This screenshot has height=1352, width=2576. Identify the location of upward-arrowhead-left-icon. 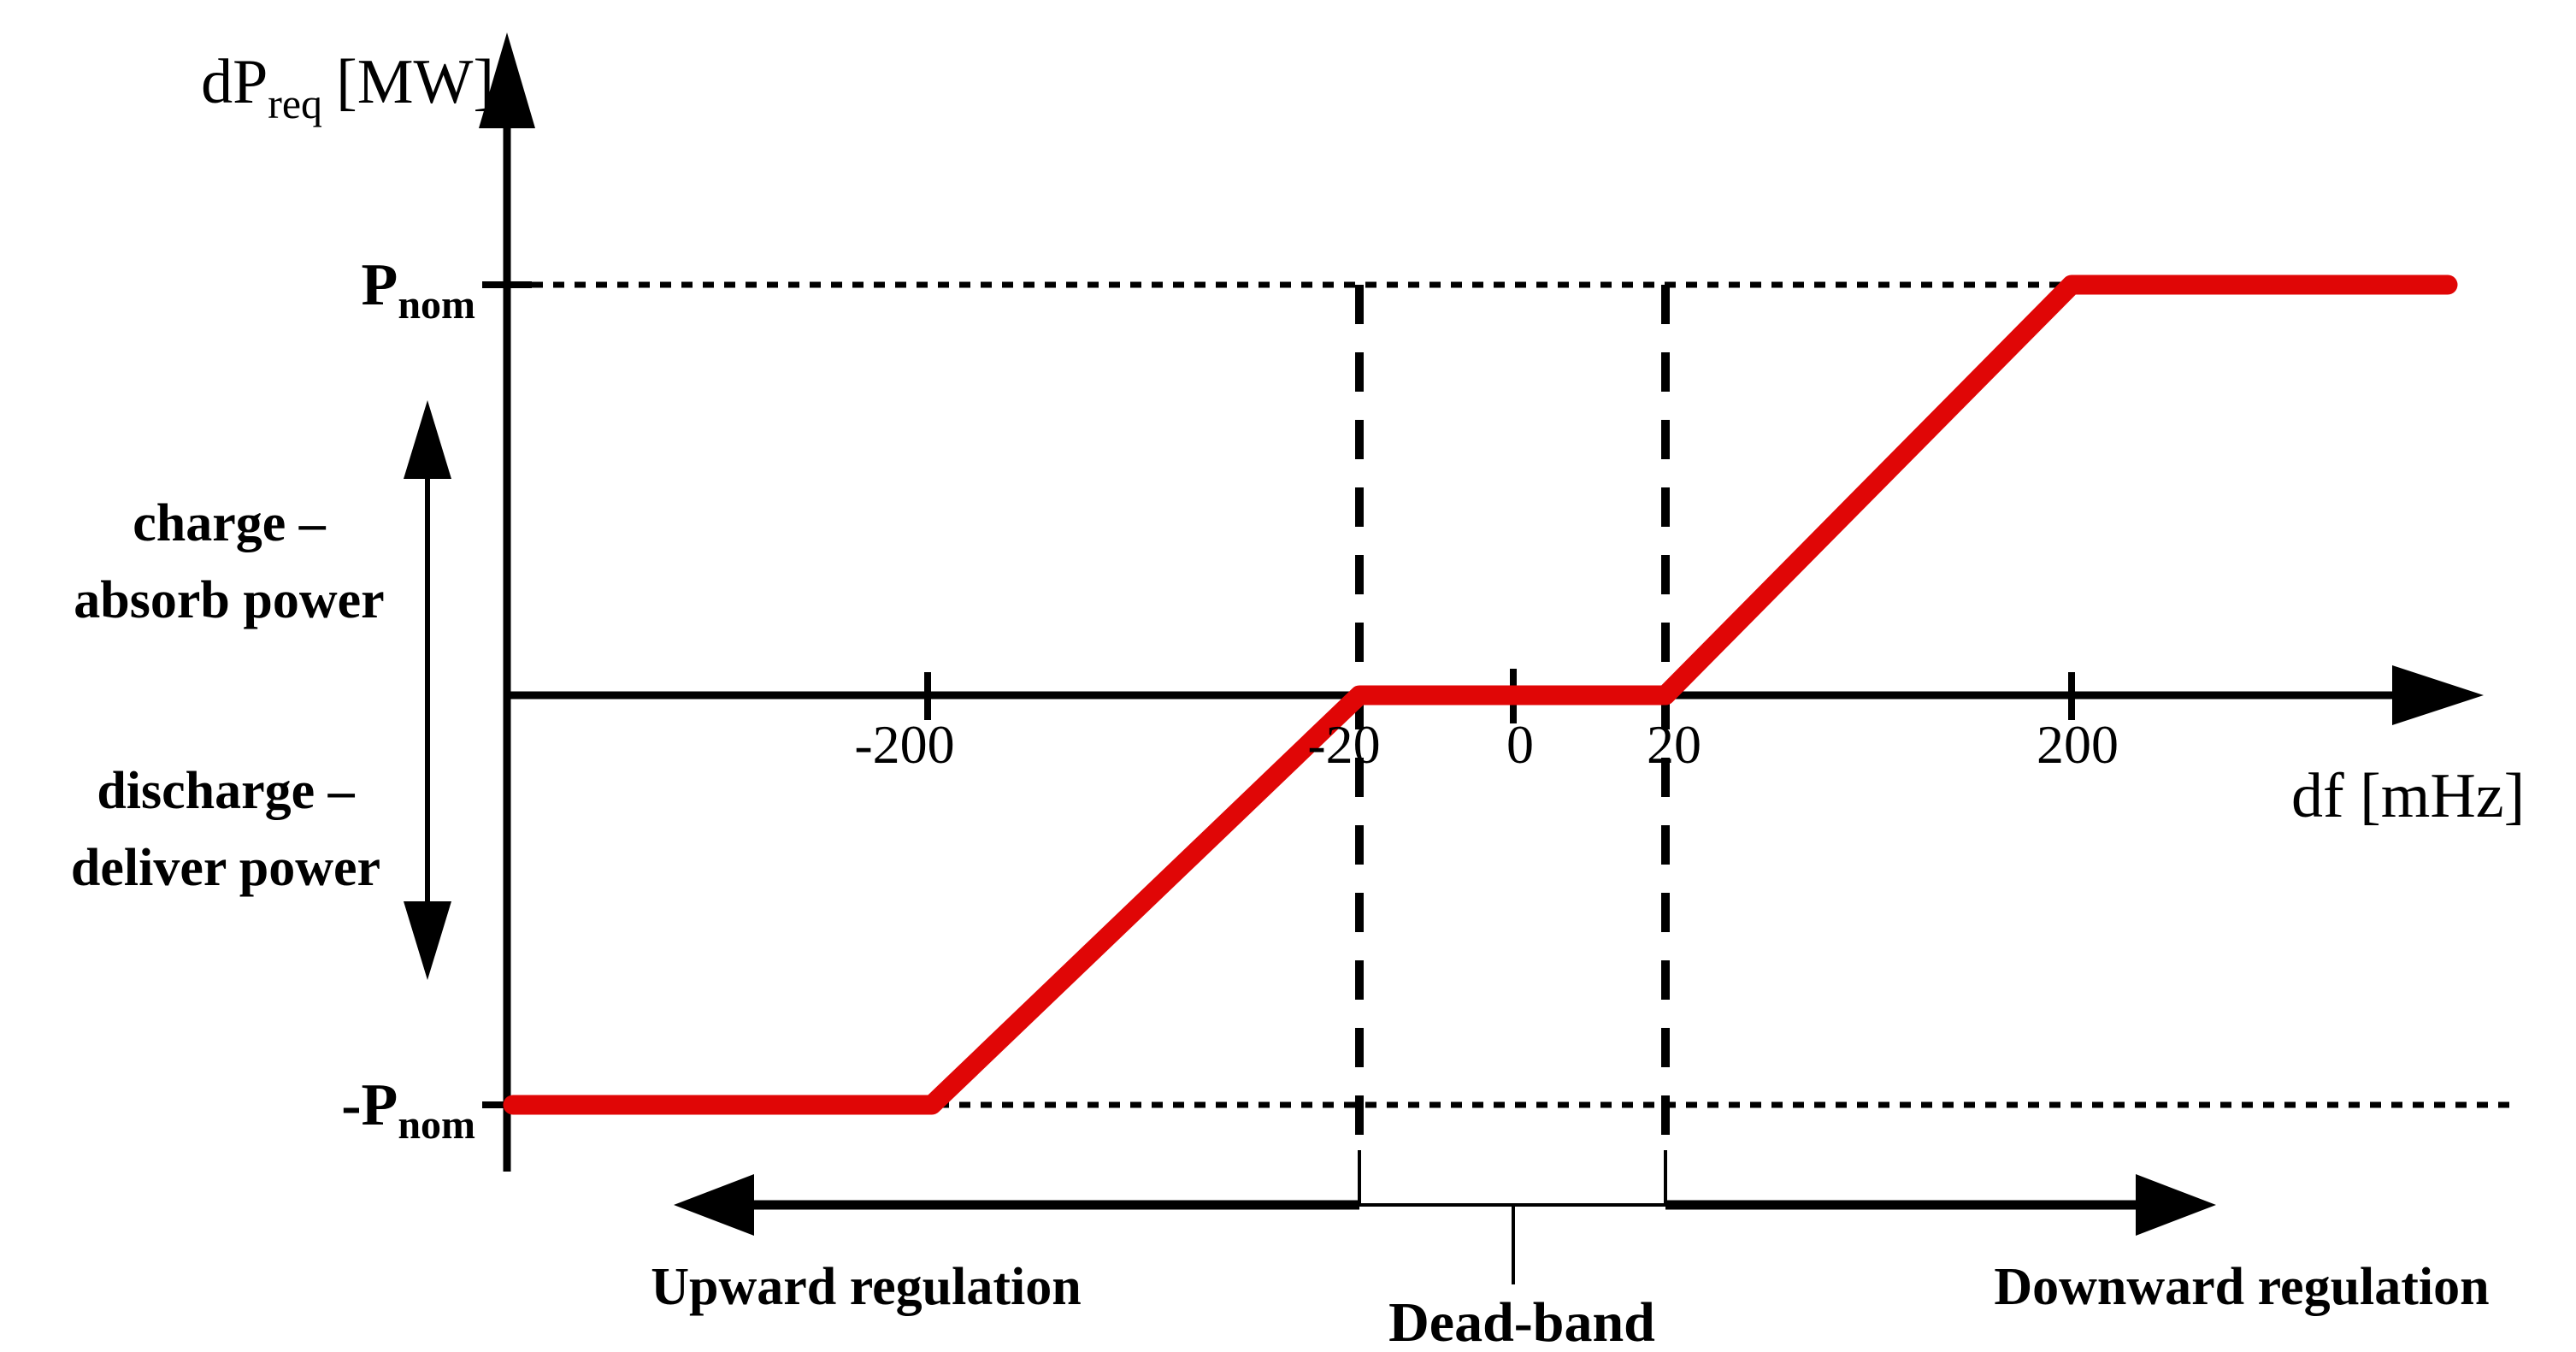
(714, 1205).